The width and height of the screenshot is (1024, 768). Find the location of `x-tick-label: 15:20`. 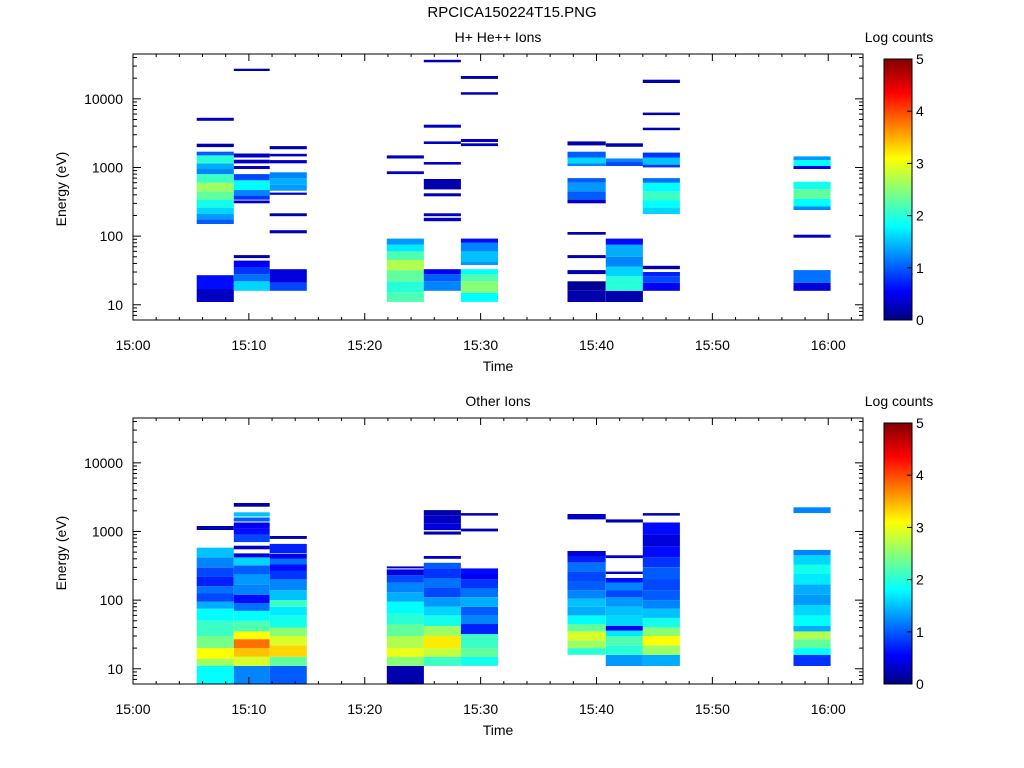

x-tick-label: 15:20 is located at coordinates (364, 709).